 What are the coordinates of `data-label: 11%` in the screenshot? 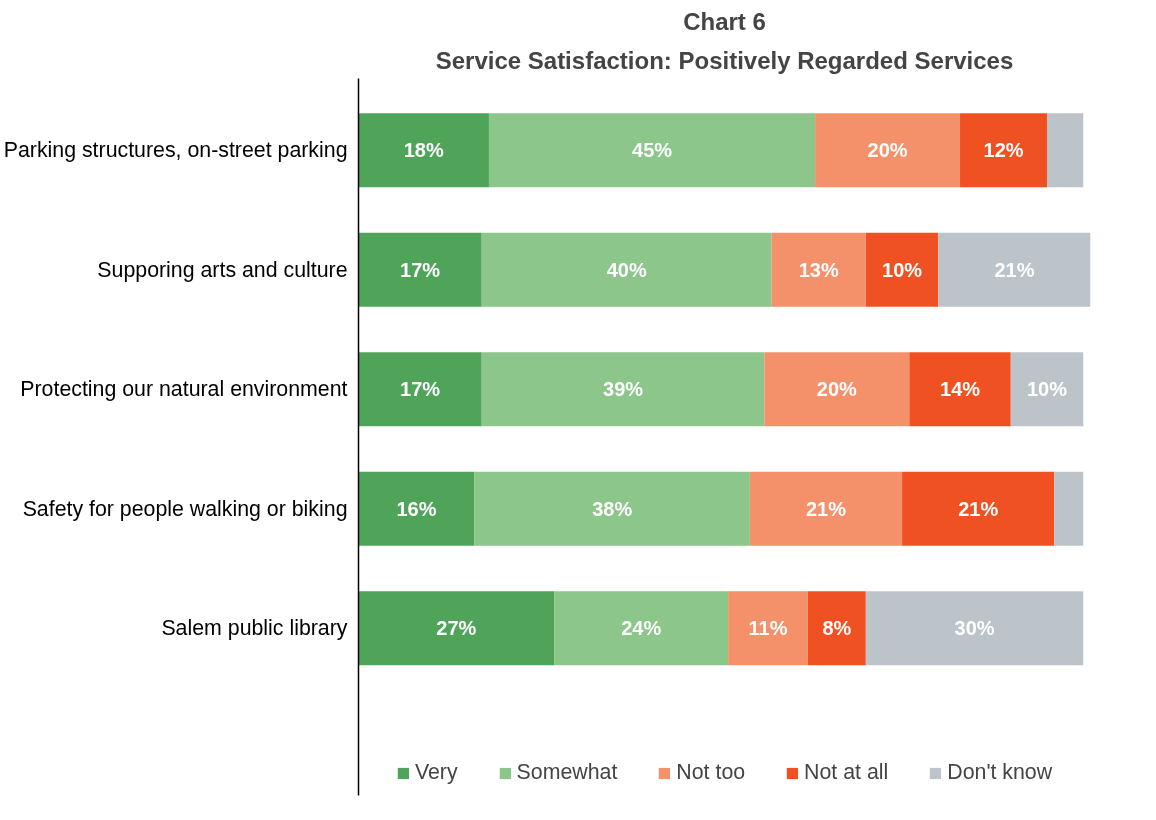 It's located at (768, 628).